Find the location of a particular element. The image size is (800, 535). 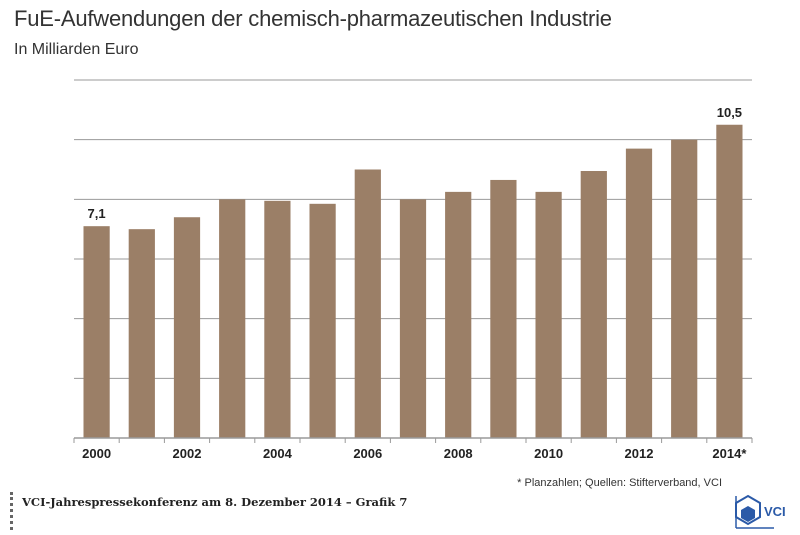

bar-2013 is located at coordinates (684, 288).